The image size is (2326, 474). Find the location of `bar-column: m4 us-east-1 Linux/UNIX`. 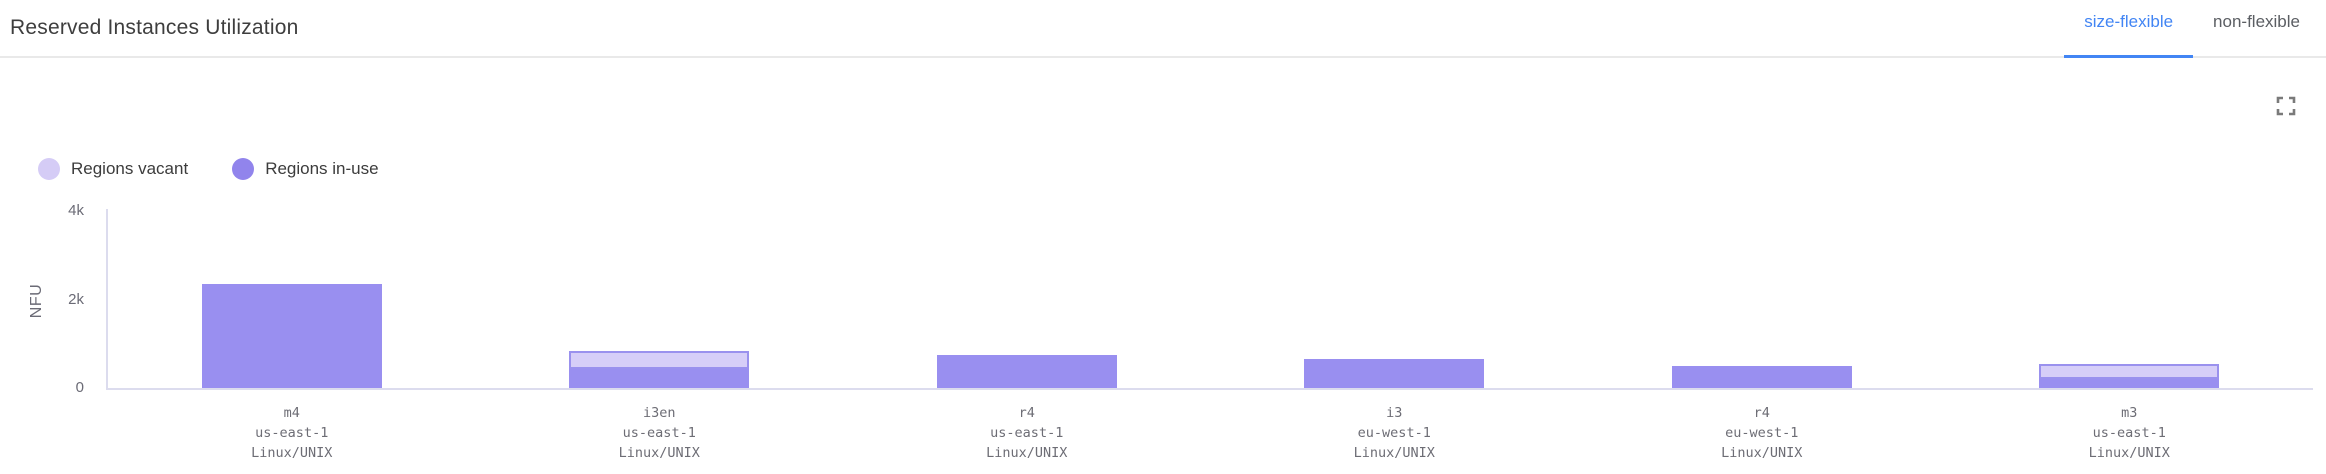

bar-column: m4 us-east-1 Linux/UNIX is located at coordinates (292, 335).